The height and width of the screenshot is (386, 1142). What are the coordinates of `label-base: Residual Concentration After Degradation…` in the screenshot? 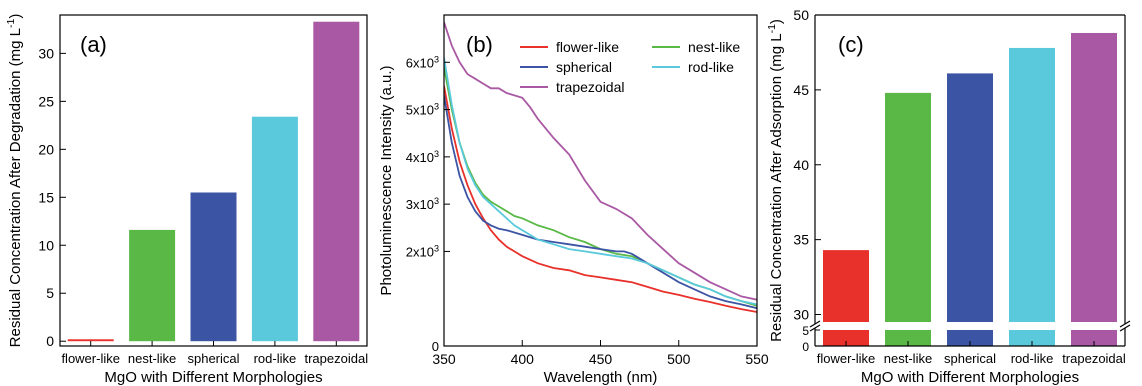 It's located at (15, 187).